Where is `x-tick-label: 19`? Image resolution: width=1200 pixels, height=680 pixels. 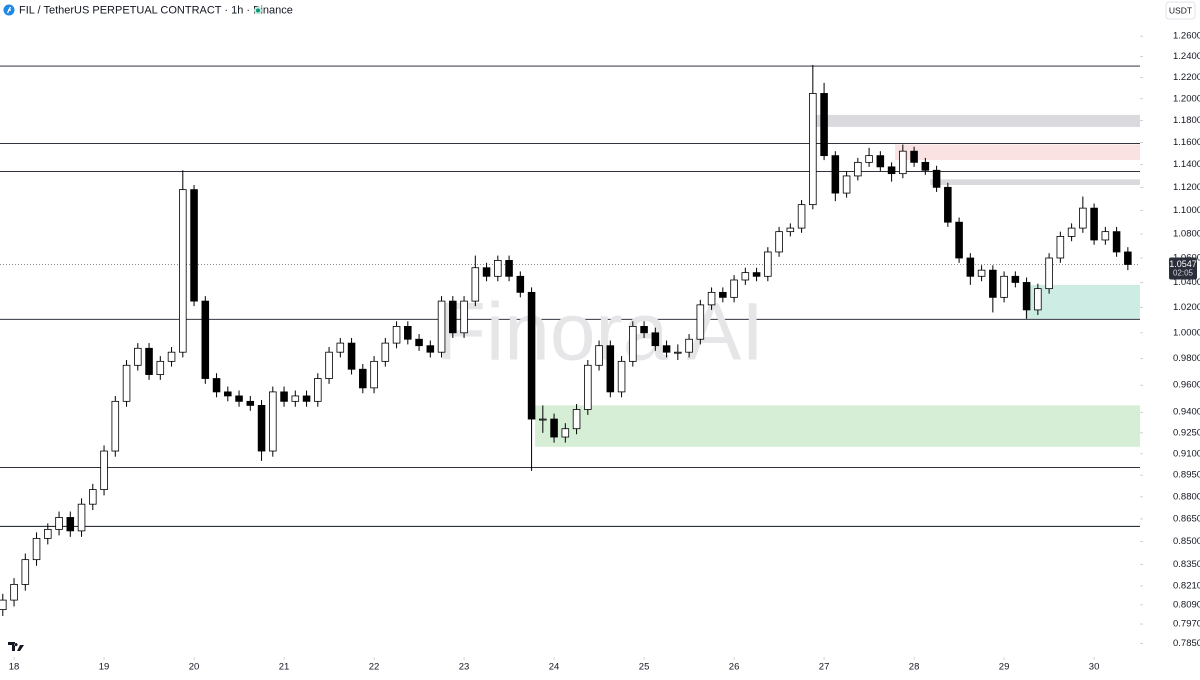
x-tick-label: 19 is located at coordinates (104, 667).